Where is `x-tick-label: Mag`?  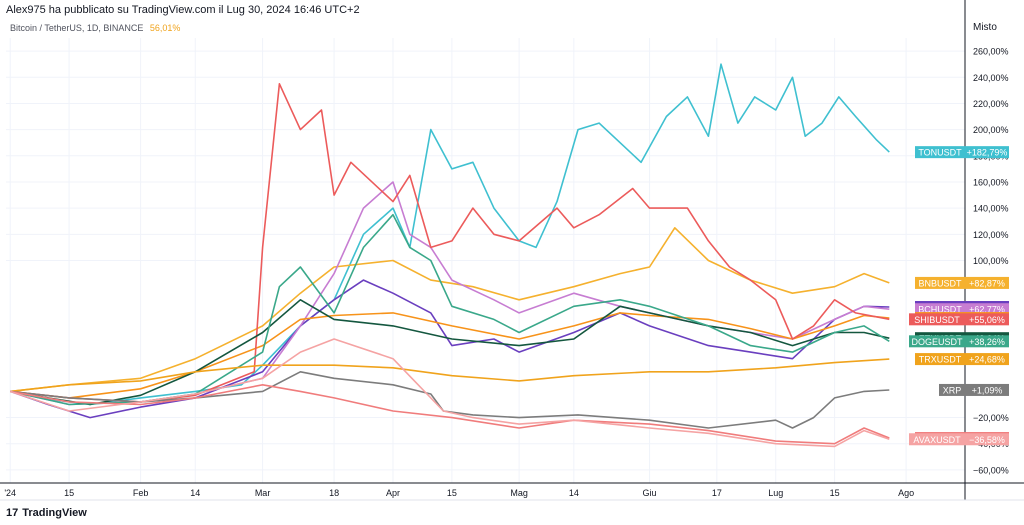 x-tick-label: Mag is located at coordinates (519, 493).